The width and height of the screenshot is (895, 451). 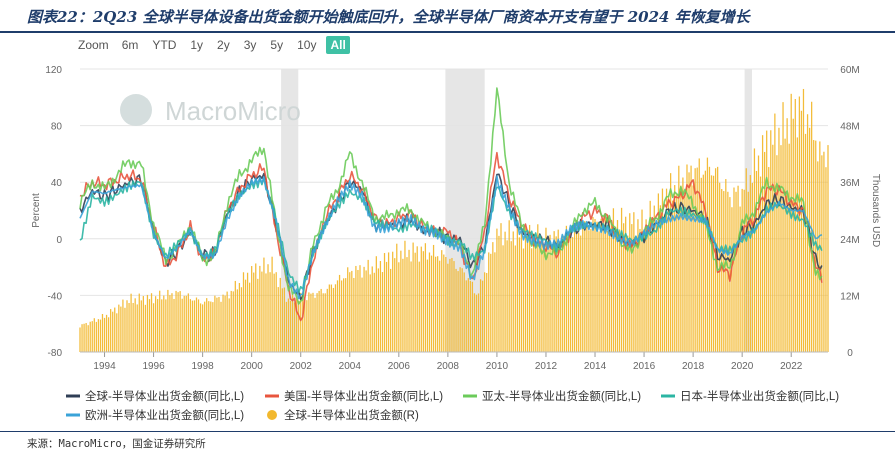 What do you see at coordinates (202, 366) in the screenshot?
I see `x-tick-label: 1998` at bounding box center [202, 366].